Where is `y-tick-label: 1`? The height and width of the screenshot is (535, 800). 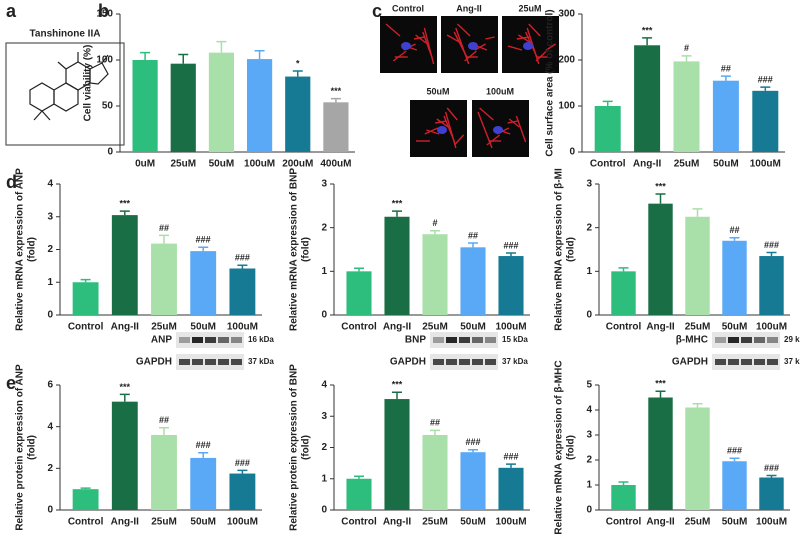
y-tick-label: 1 is located at coordinates (589, 485).